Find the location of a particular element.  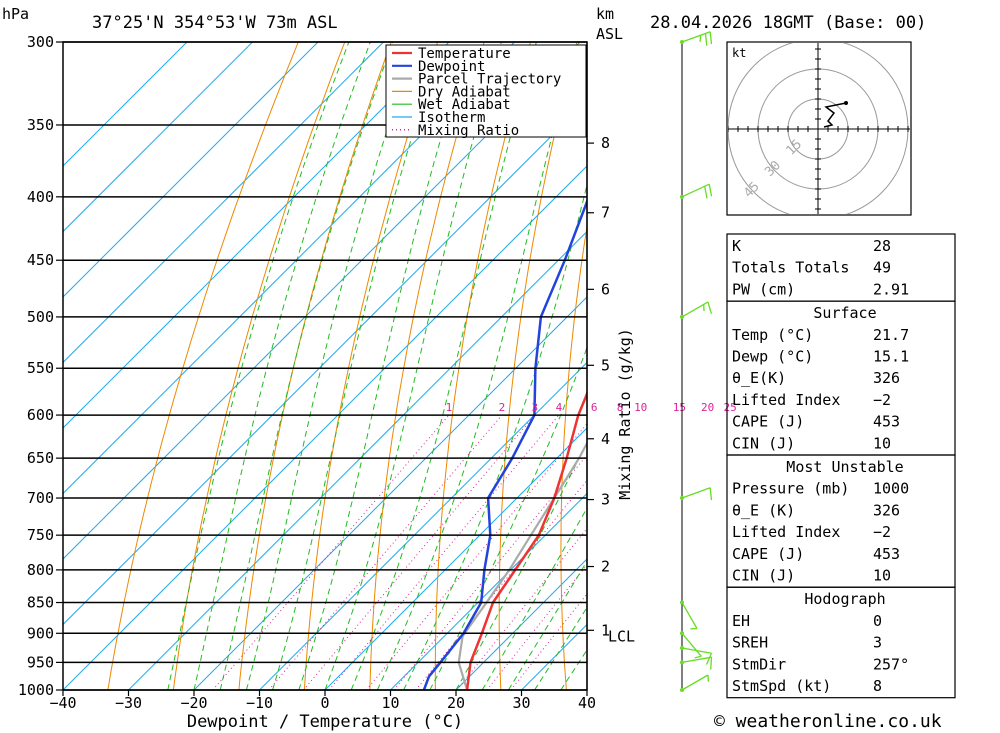

axis-labels: Dewpoint / Temperature (°C) is located at coordinates (325, 722).